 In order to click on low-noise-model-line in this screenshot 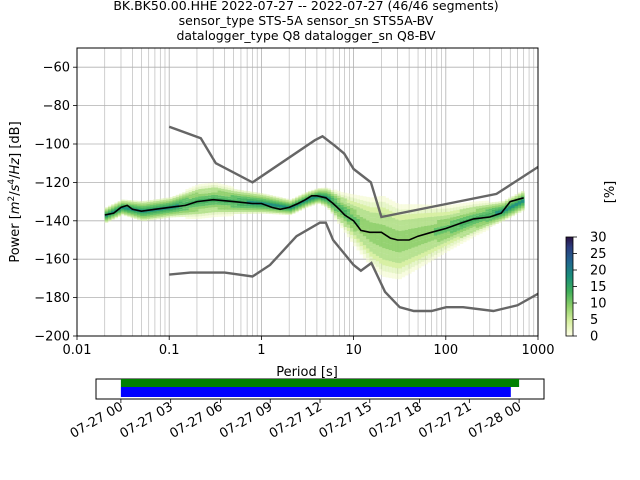, I will do `click(353, 267)`.